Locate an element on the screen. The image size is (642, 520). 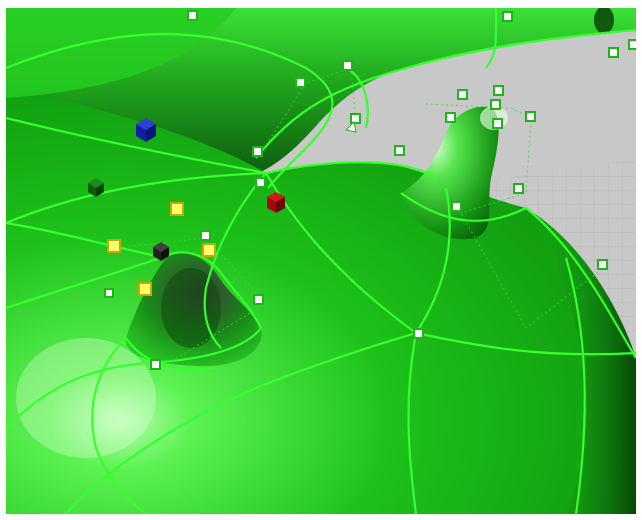
left-upper-surface is located at coordinates (121, 53).